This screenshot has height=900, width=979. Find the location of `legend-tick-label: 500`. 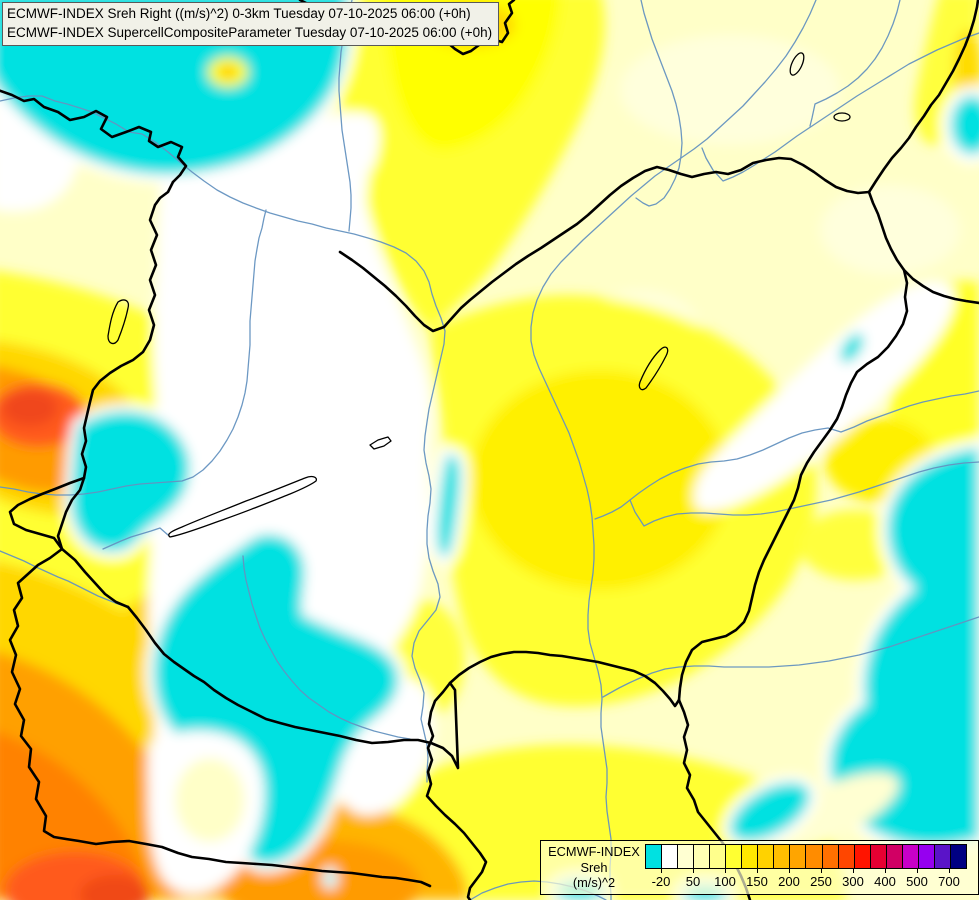

legend-tick-label: 500 is located at coordinates (917, 881).